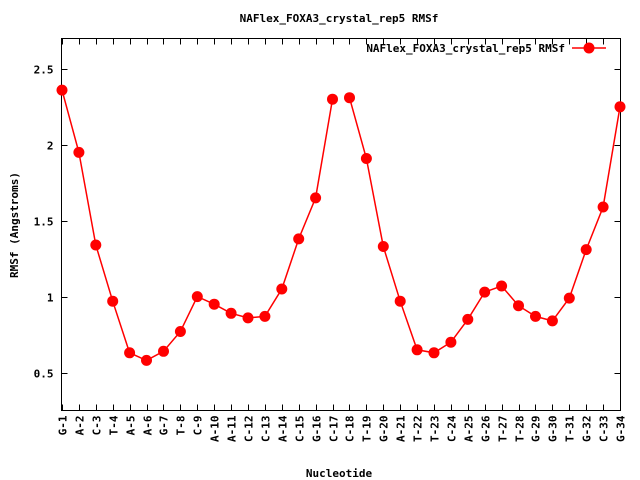 This screenshot has width=640, height=480. I want to click on x-tick-label: T-23, so click(435, 429).